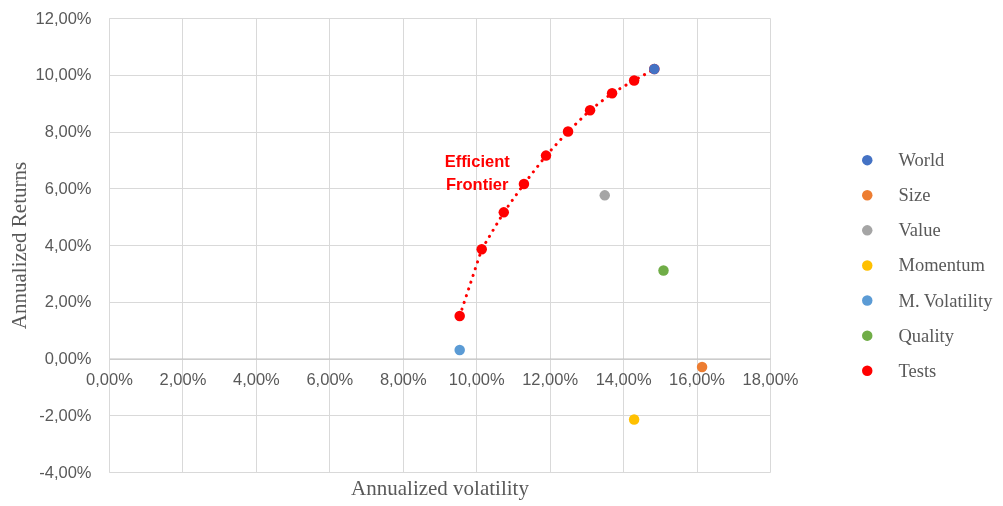 The image size is (1003, 506). I want to click on x-tick-label: 16,00%, so click(697, 379).